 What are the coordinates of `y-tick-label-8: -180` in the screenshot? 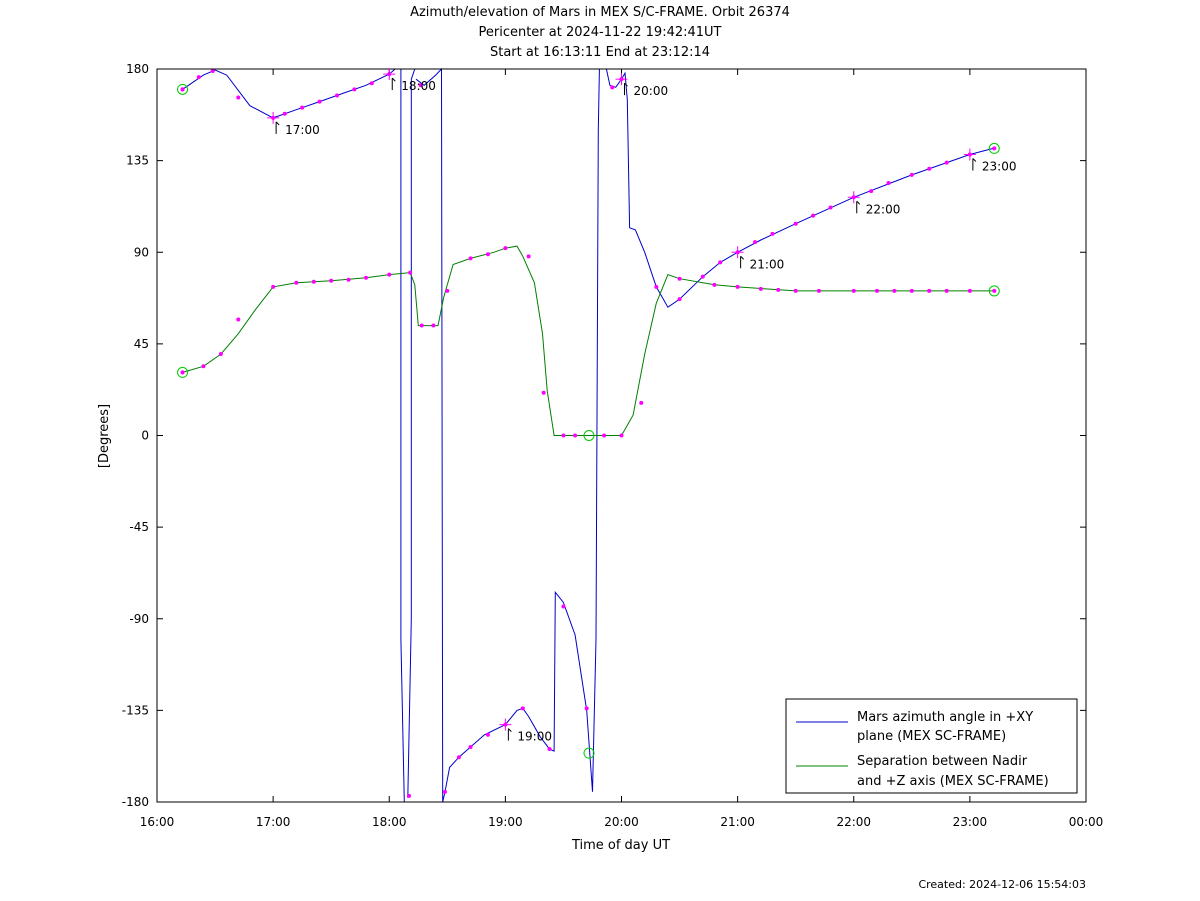 It's located at (135, 802).